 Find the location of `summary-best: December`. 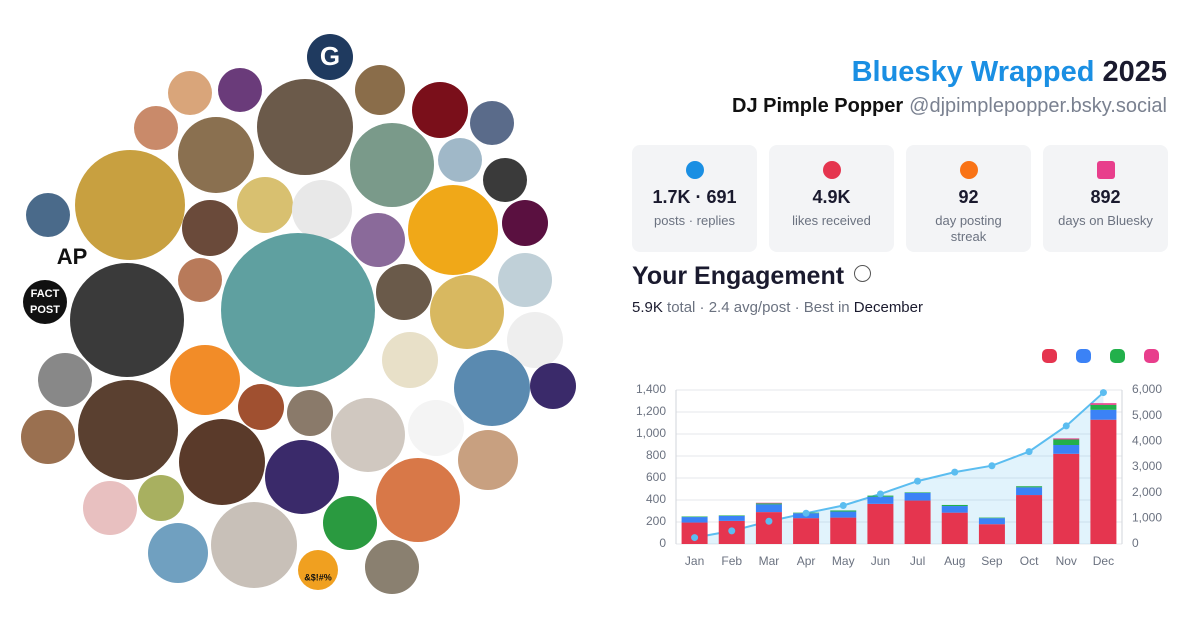

summary-best: December is located at coordinates (888, 307).